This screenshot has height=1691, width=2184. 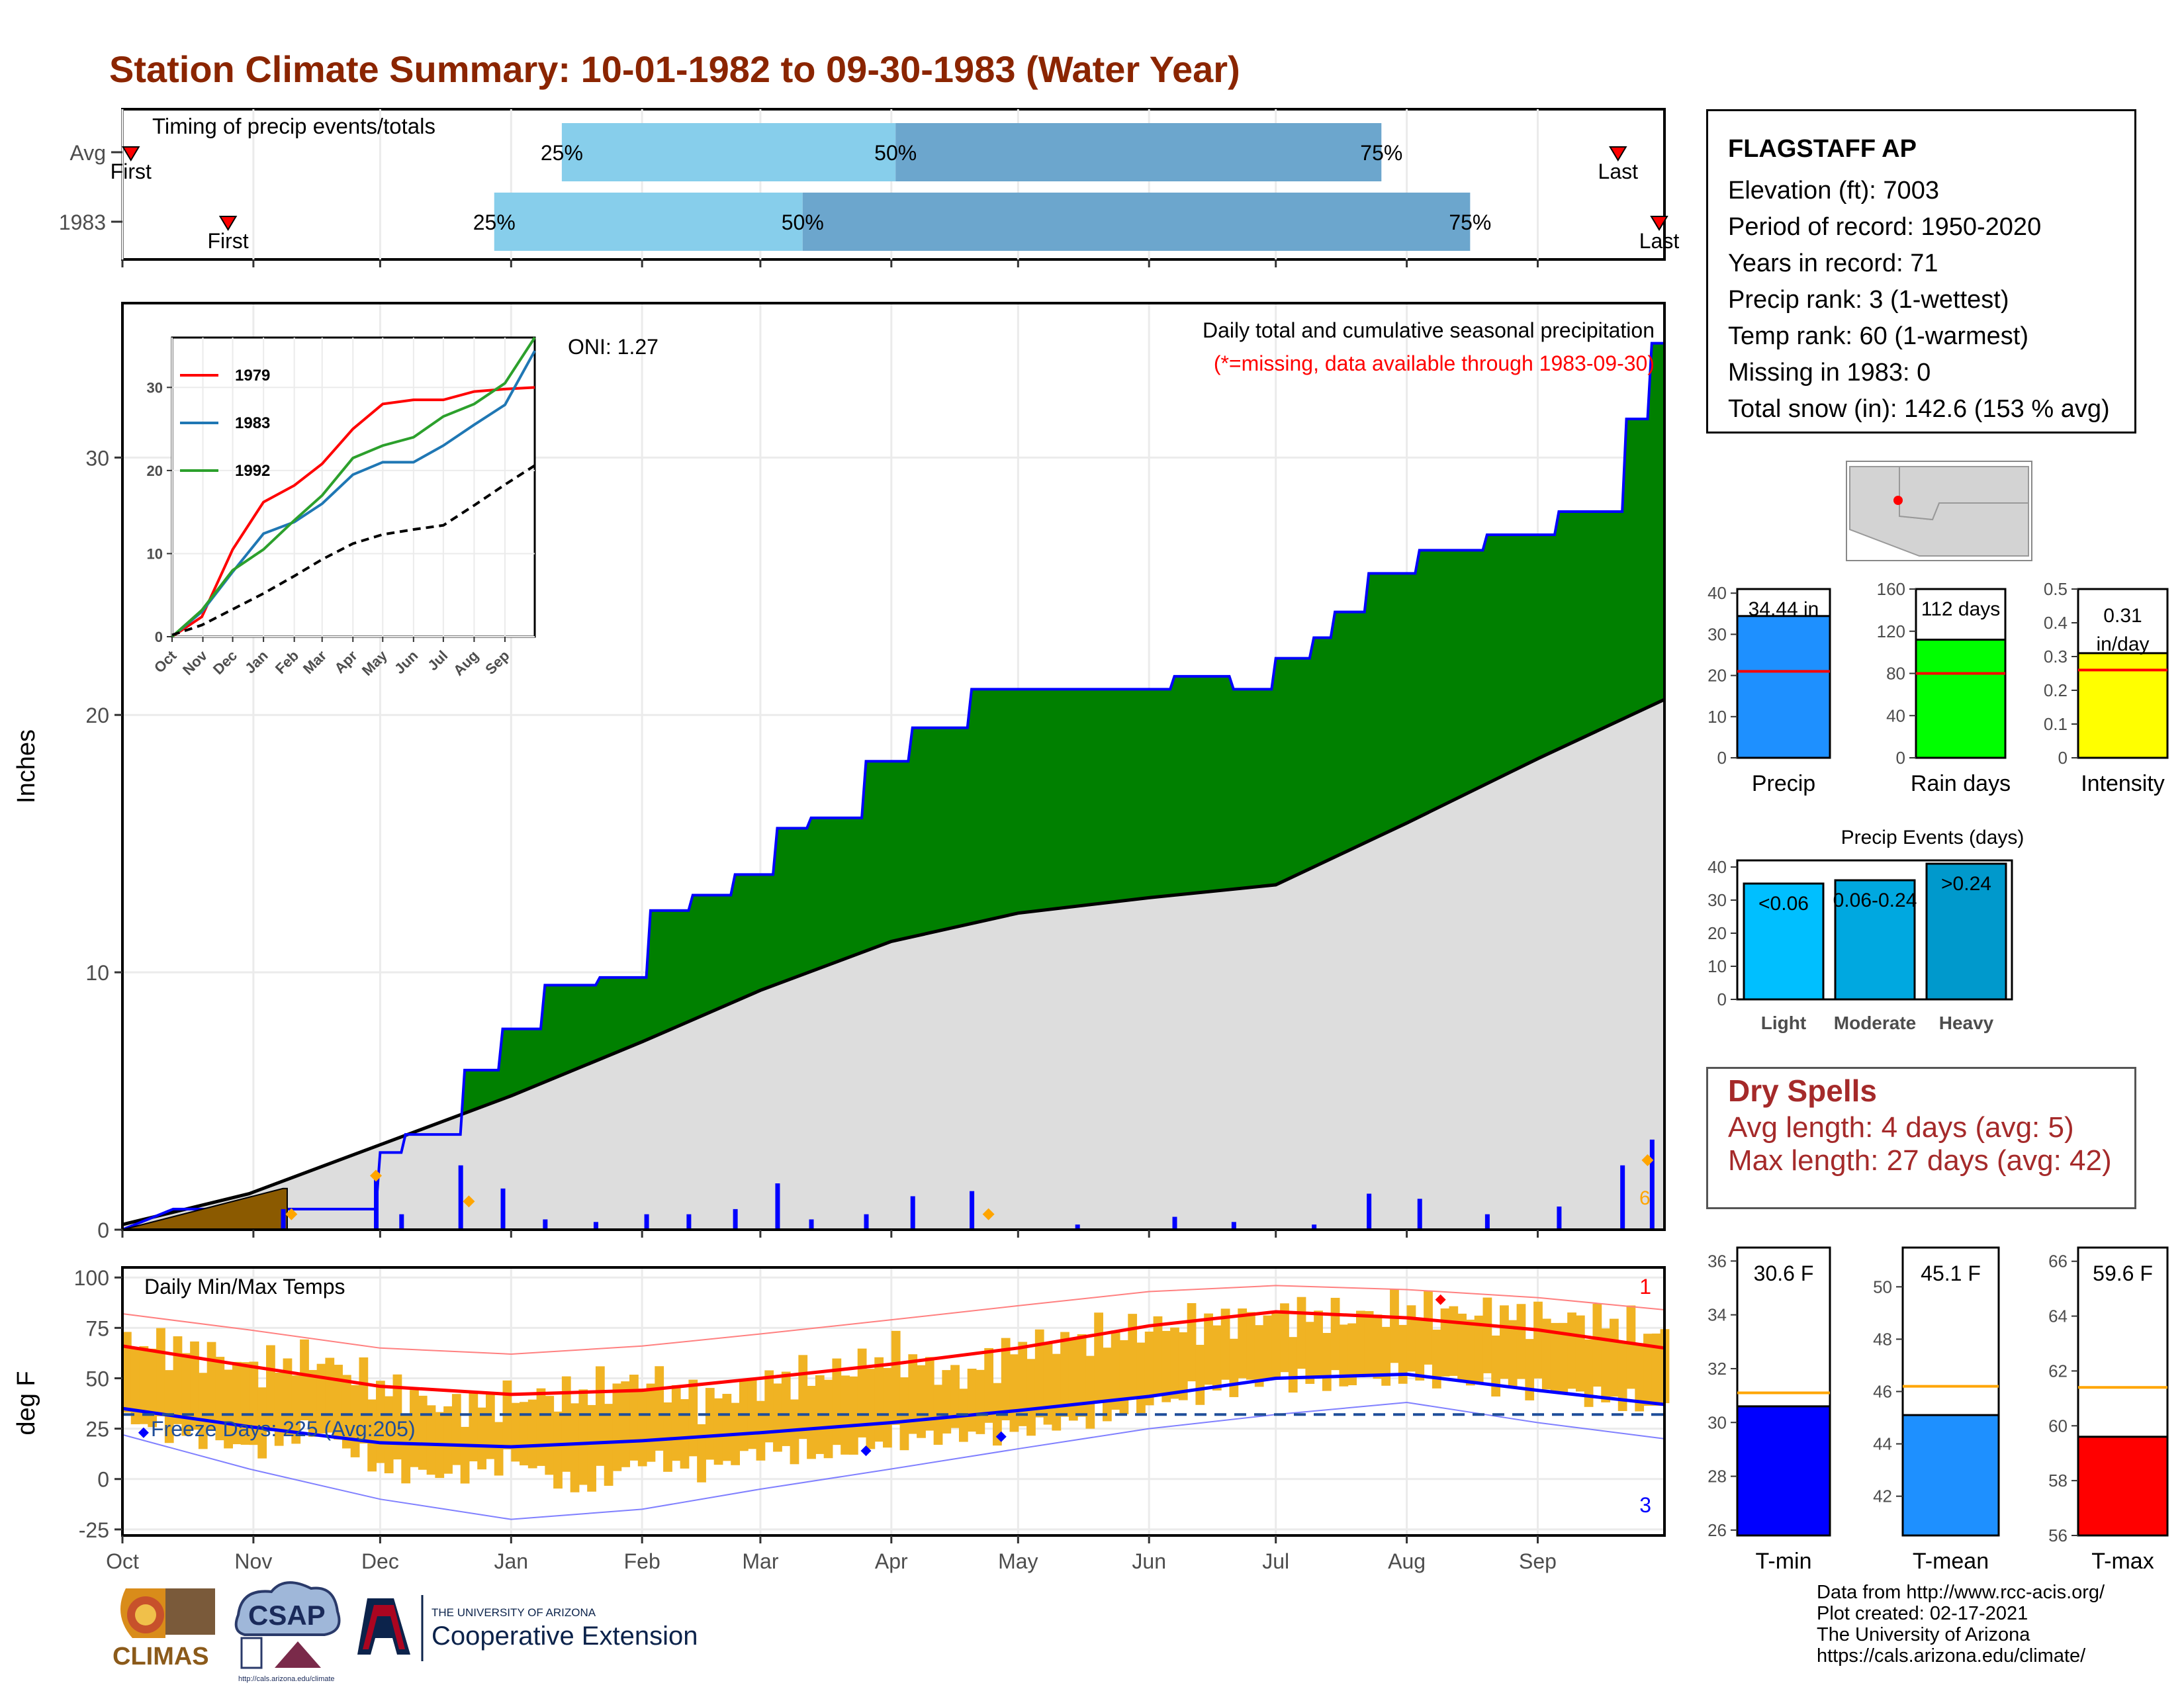 What do you see at coordinates (1891, 589) in the screenshot?
I see `rain-days-ytick-label: 160` at bounding box center [1891, 589].